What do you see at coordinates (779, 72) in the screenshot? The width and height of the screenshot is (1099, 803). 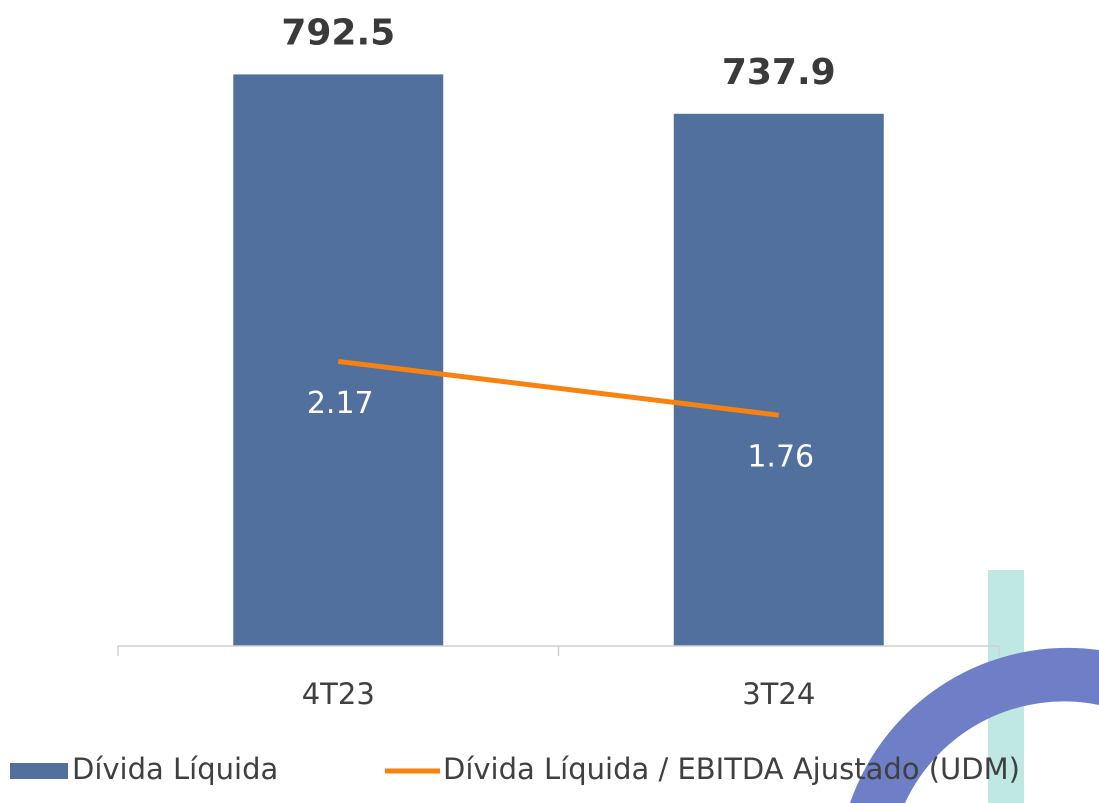 I see `bar-value-label: 737.9` at bounding box center [779, 72].